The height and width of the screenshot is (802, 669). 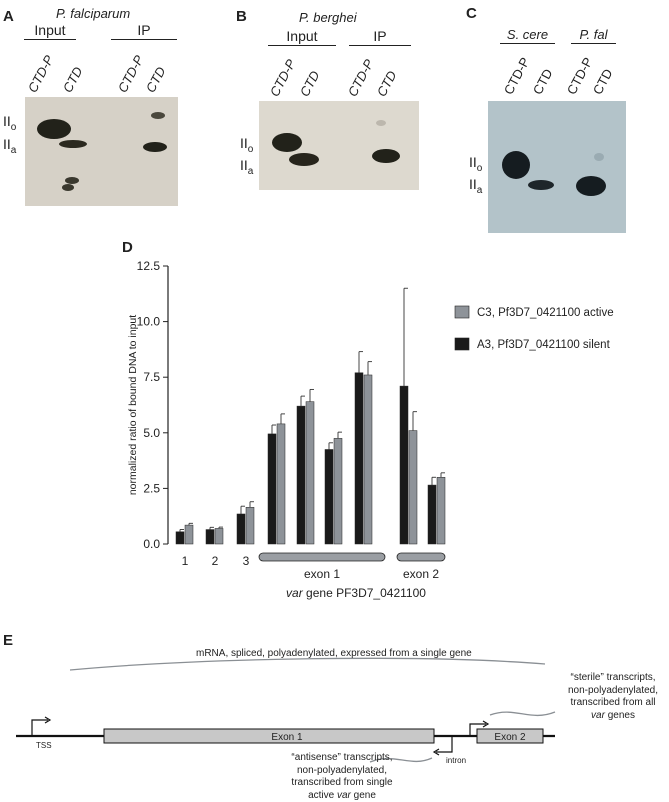 I want to click on y-tick-label: 7.5, so click(x=151, y=377).